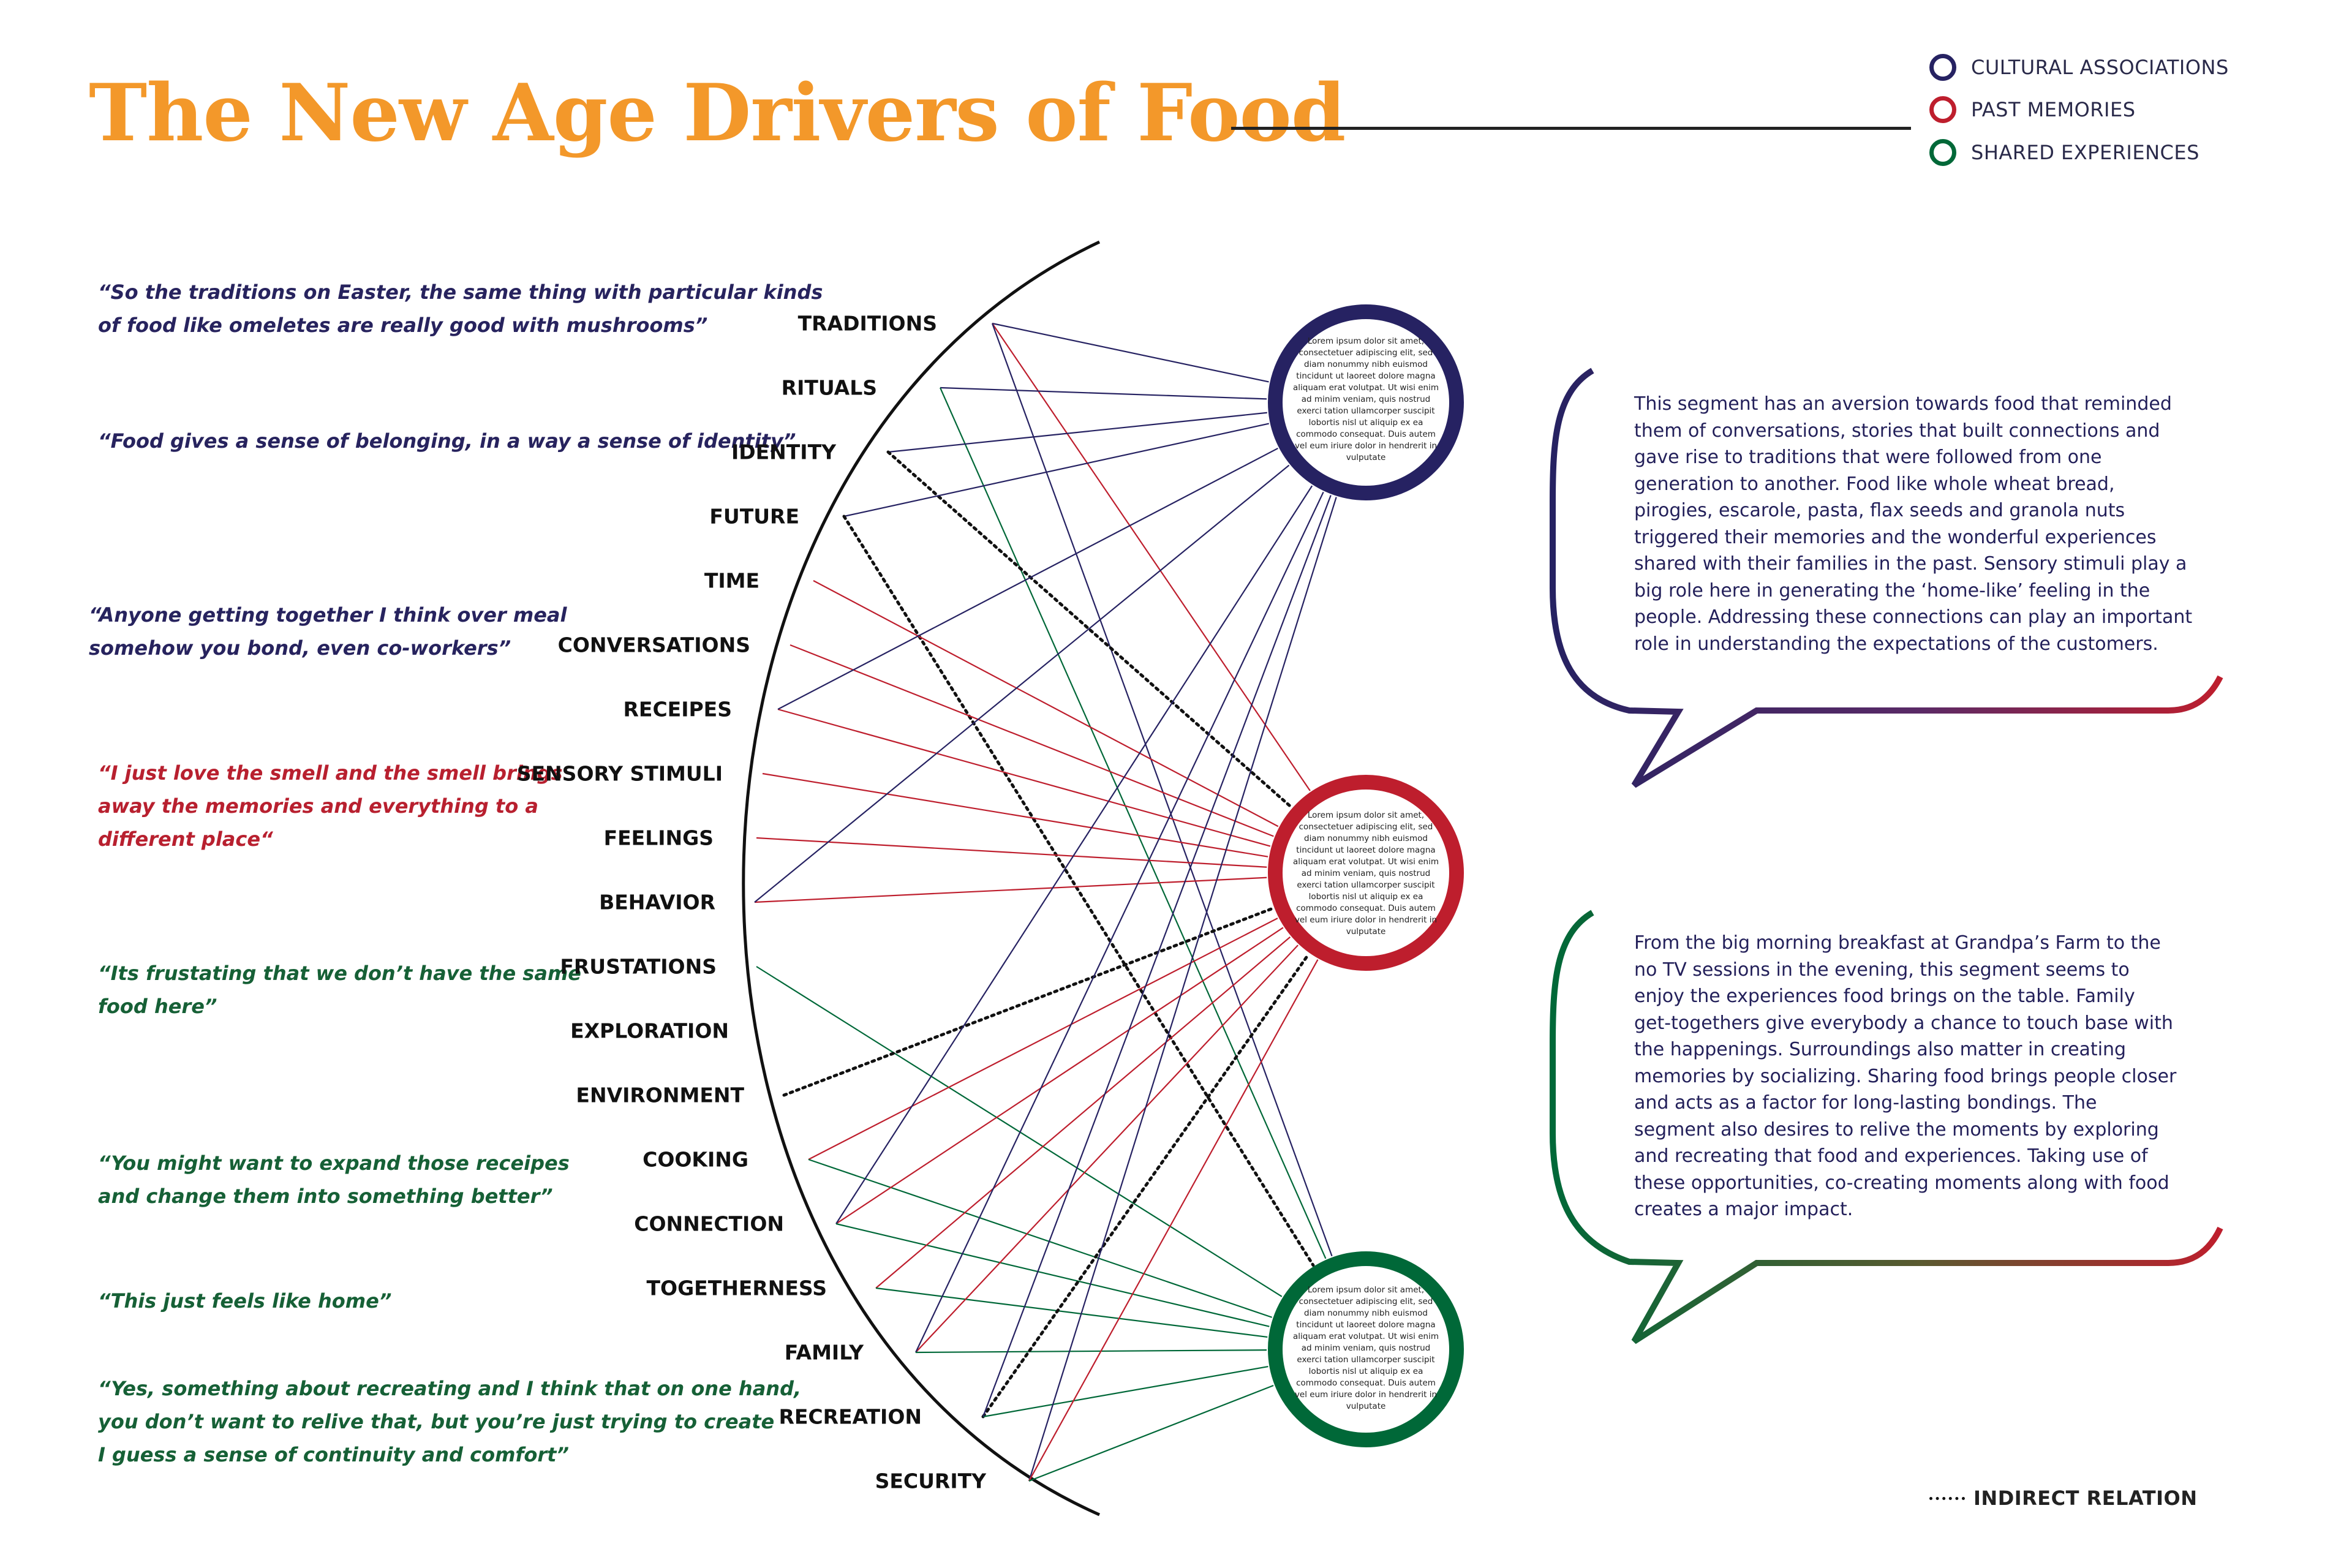  I want to click on link-time-memories, so click(1046, 704).